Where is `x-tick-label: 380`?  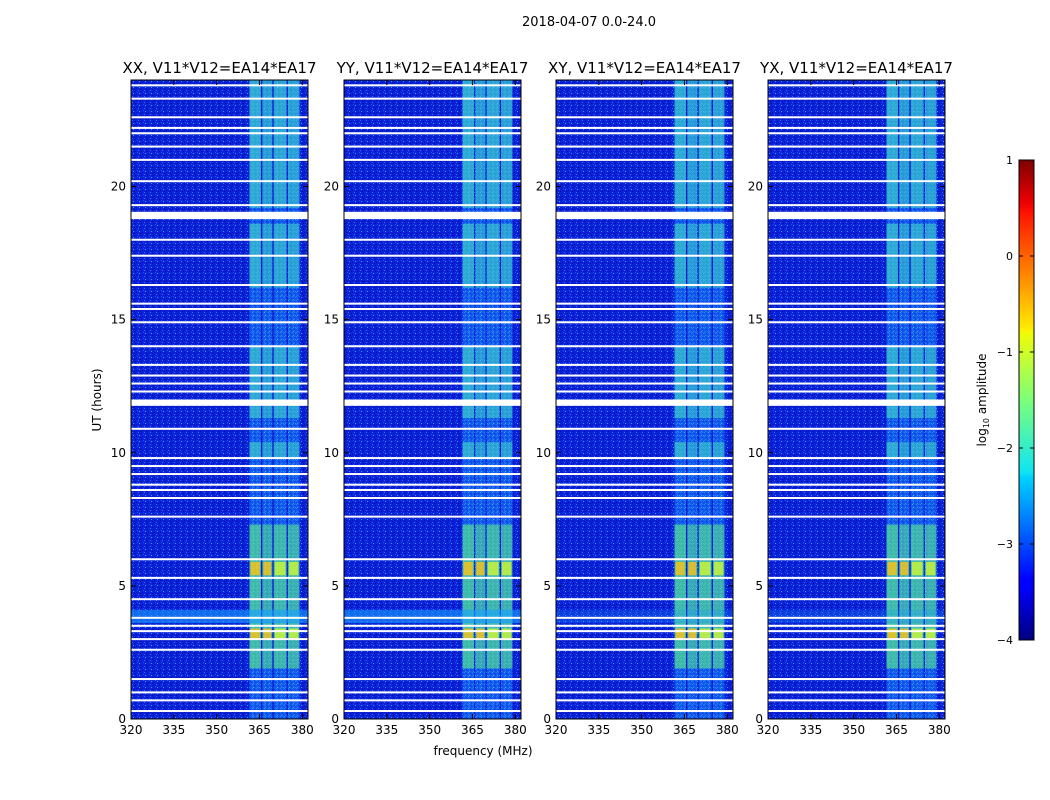
x-tick-label: 380 is located at coordinates (939, 730).